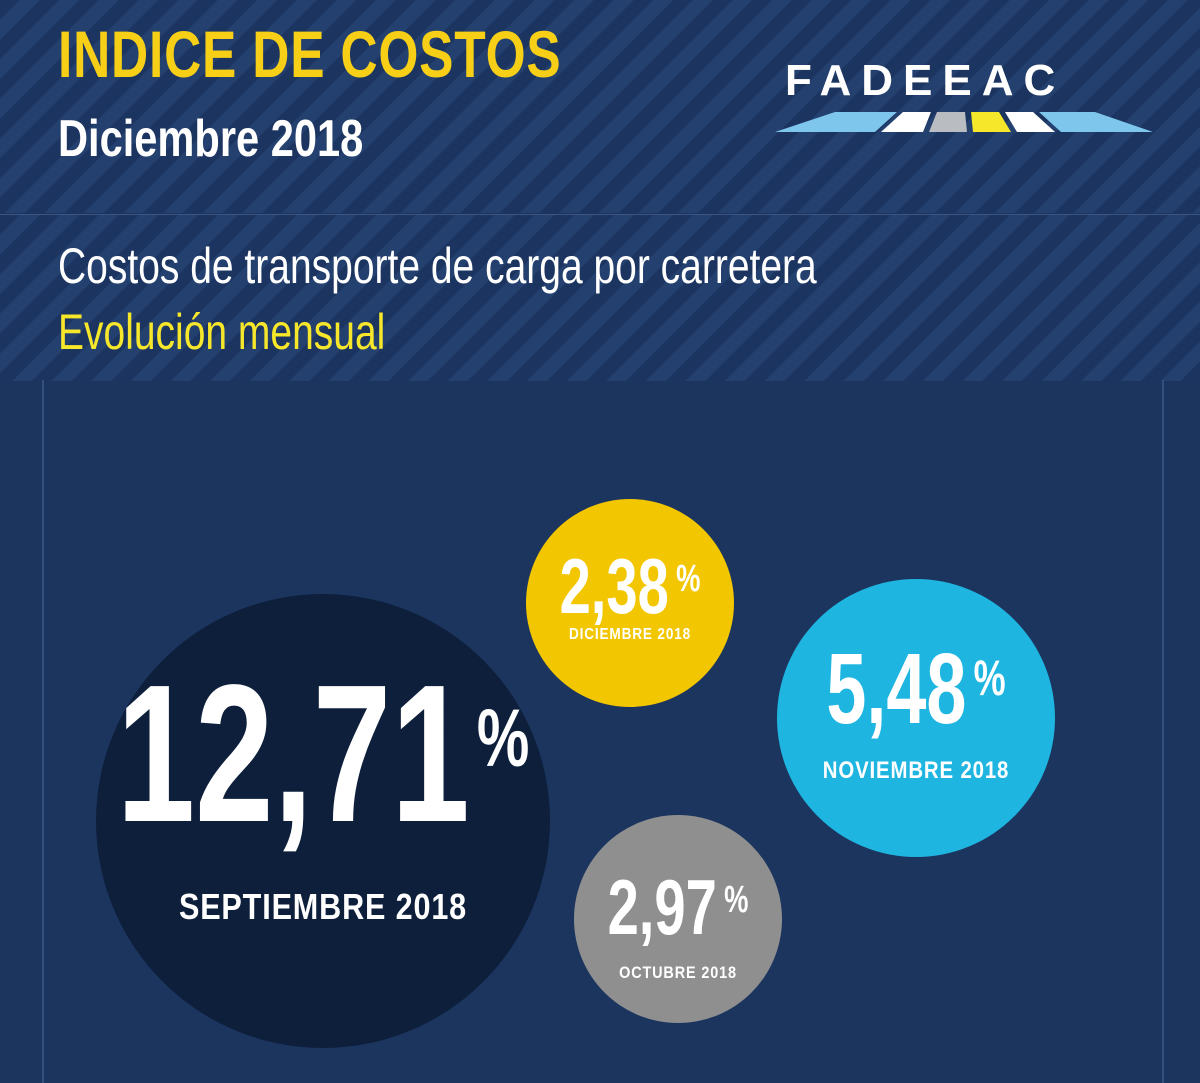 The height and width of the screenshot is (1083, 1200). I want to click on page-title: INDICE DE COSTOS, so click(310, 54).